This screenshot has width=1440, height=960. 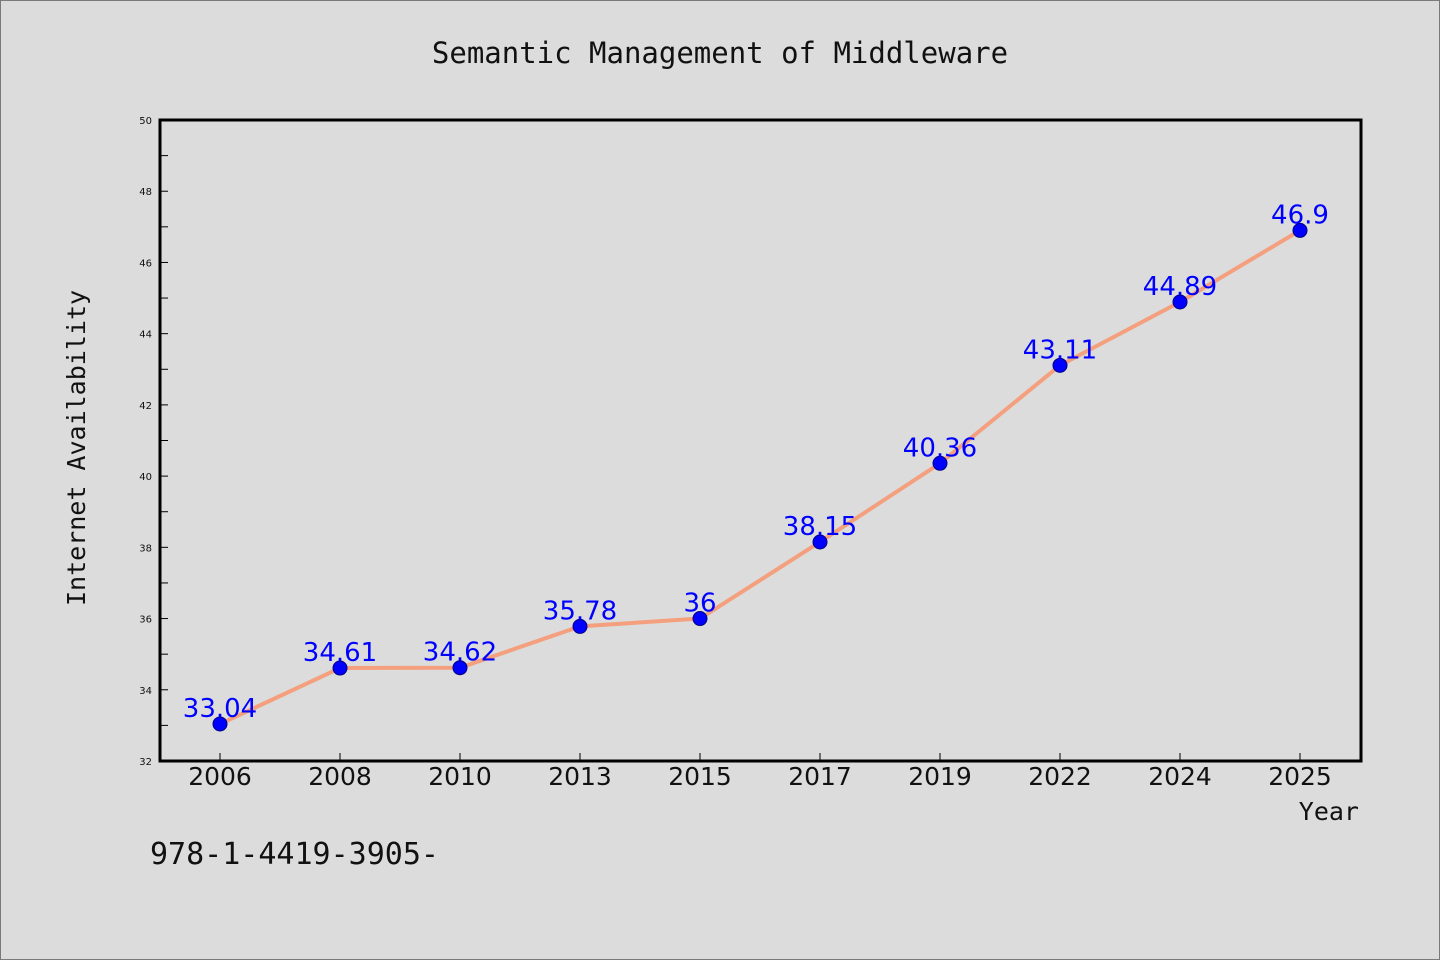 What do you see at coordinates (76, 448) in the screenshot?
I see `y-axis-label: Internet Availability` at bounding box center [76, 448].